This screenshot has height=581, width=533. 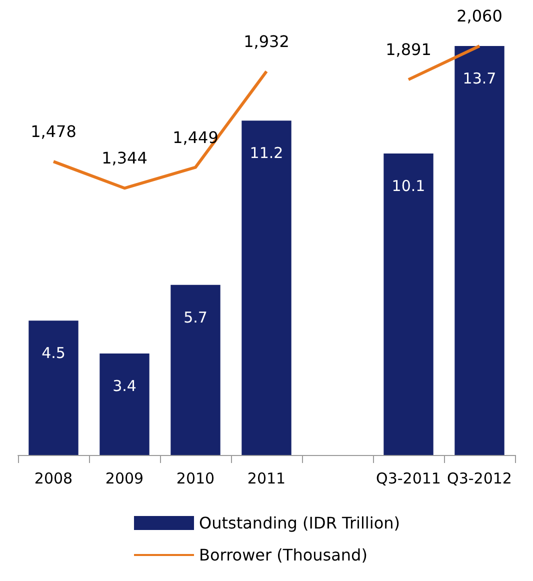 What do you see at coordinates (196, 317) in the screenshot?
I see `data-label: 5.7` at bounding box center [196, 317].